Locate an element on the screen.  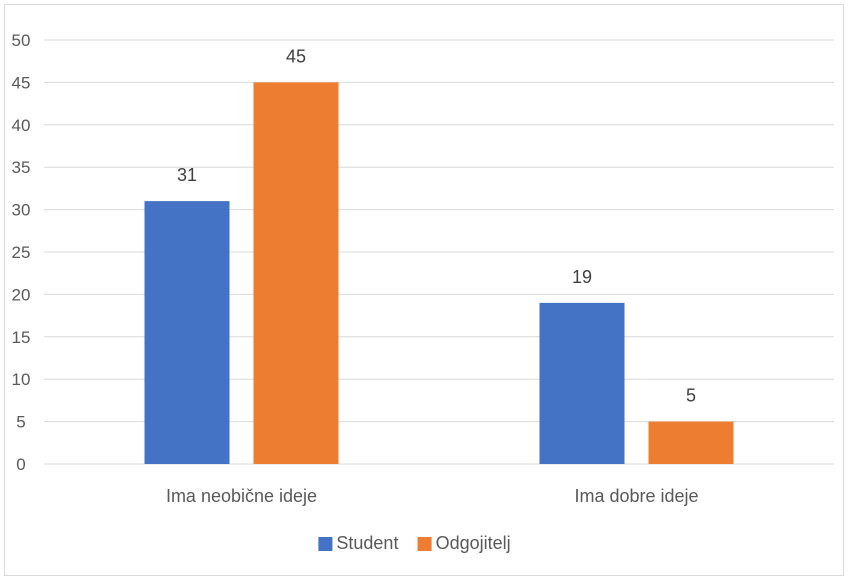
category-label: Ima dobre ideje is located at coordinates (636, 496).